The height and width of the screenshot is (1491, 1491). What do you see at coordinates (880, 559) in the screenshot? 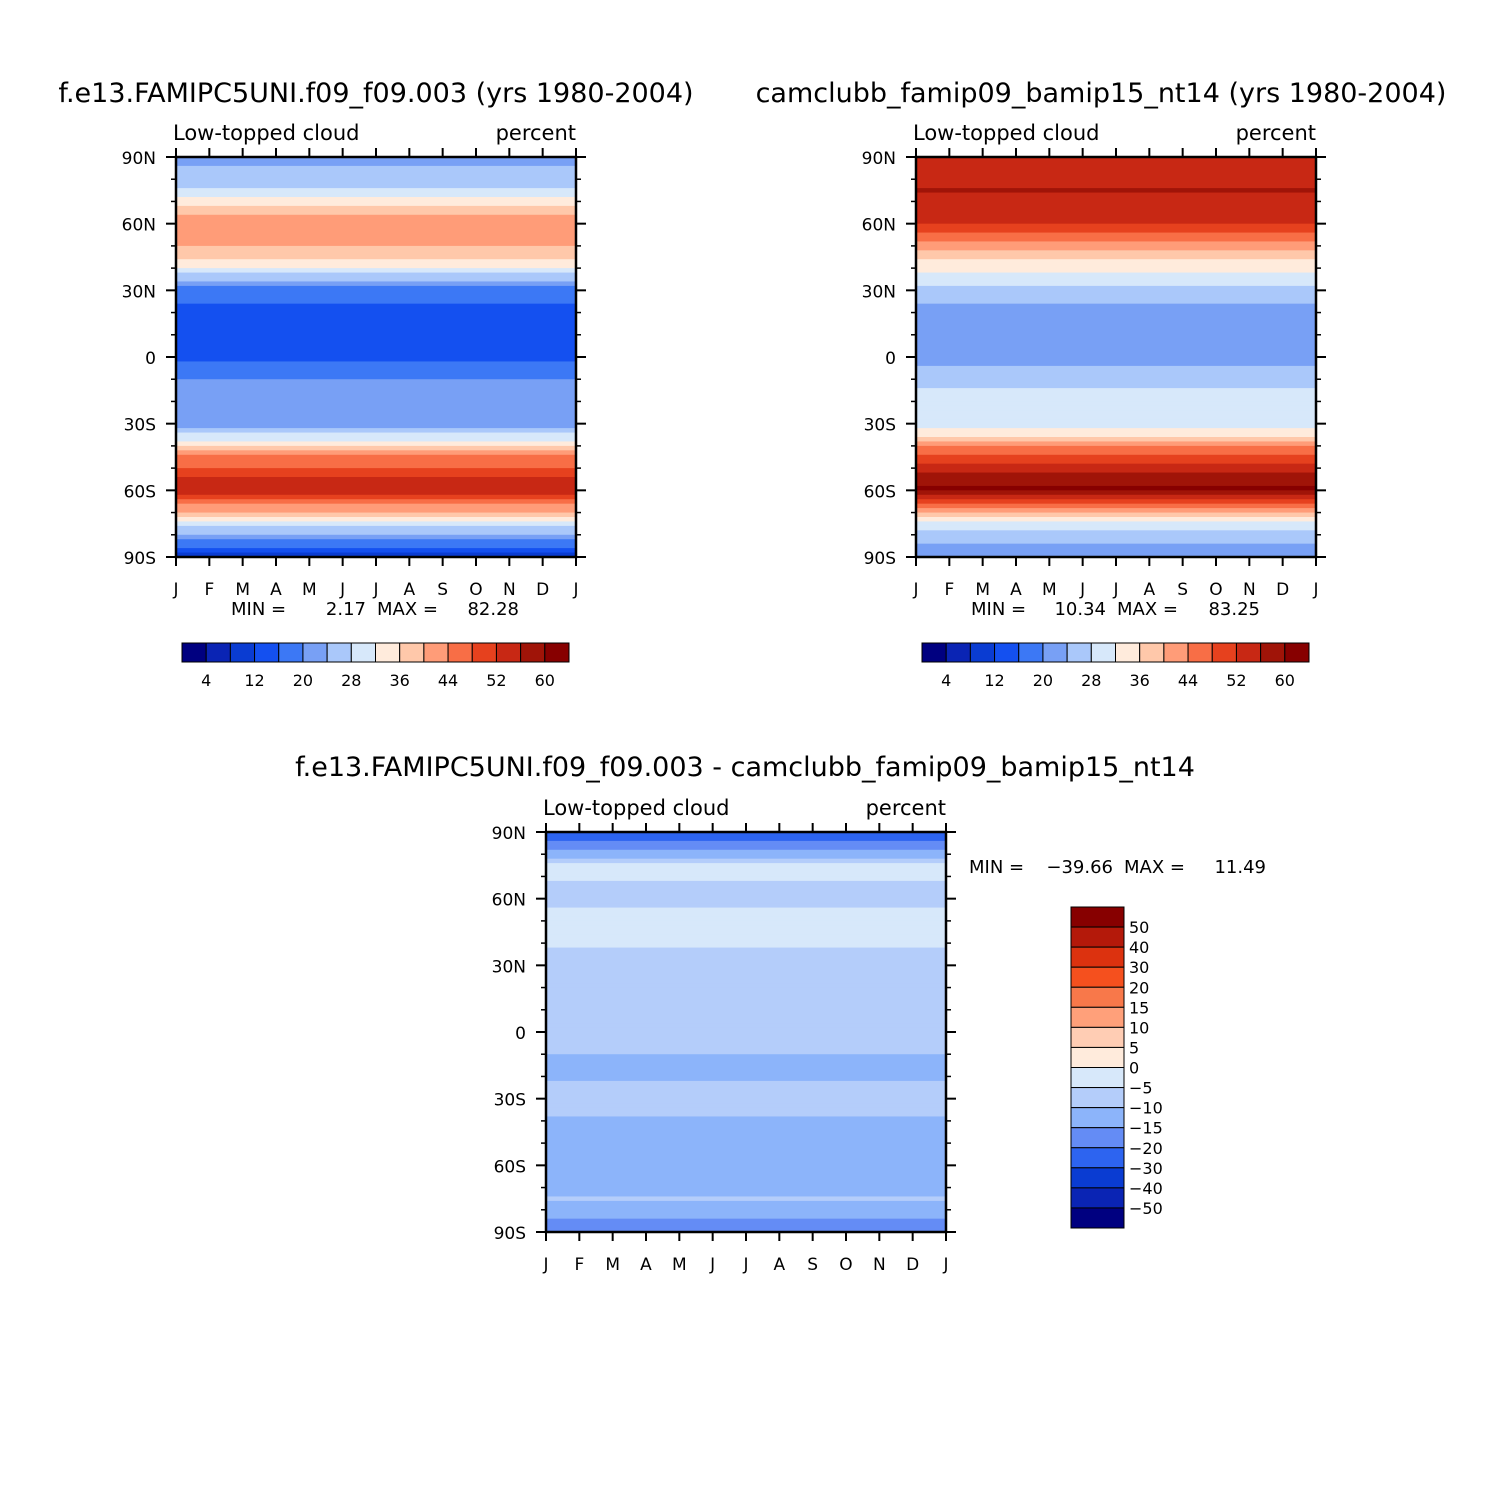
I see `y-tick-label: 90S` at bounding box center [880, 559].